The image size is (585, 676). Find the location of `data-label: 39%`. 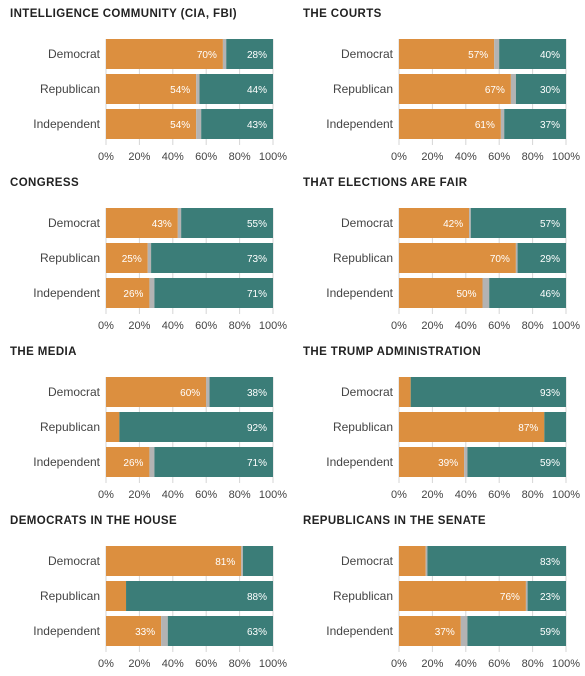

data-label: 39% is located at coordinates (448, 463).